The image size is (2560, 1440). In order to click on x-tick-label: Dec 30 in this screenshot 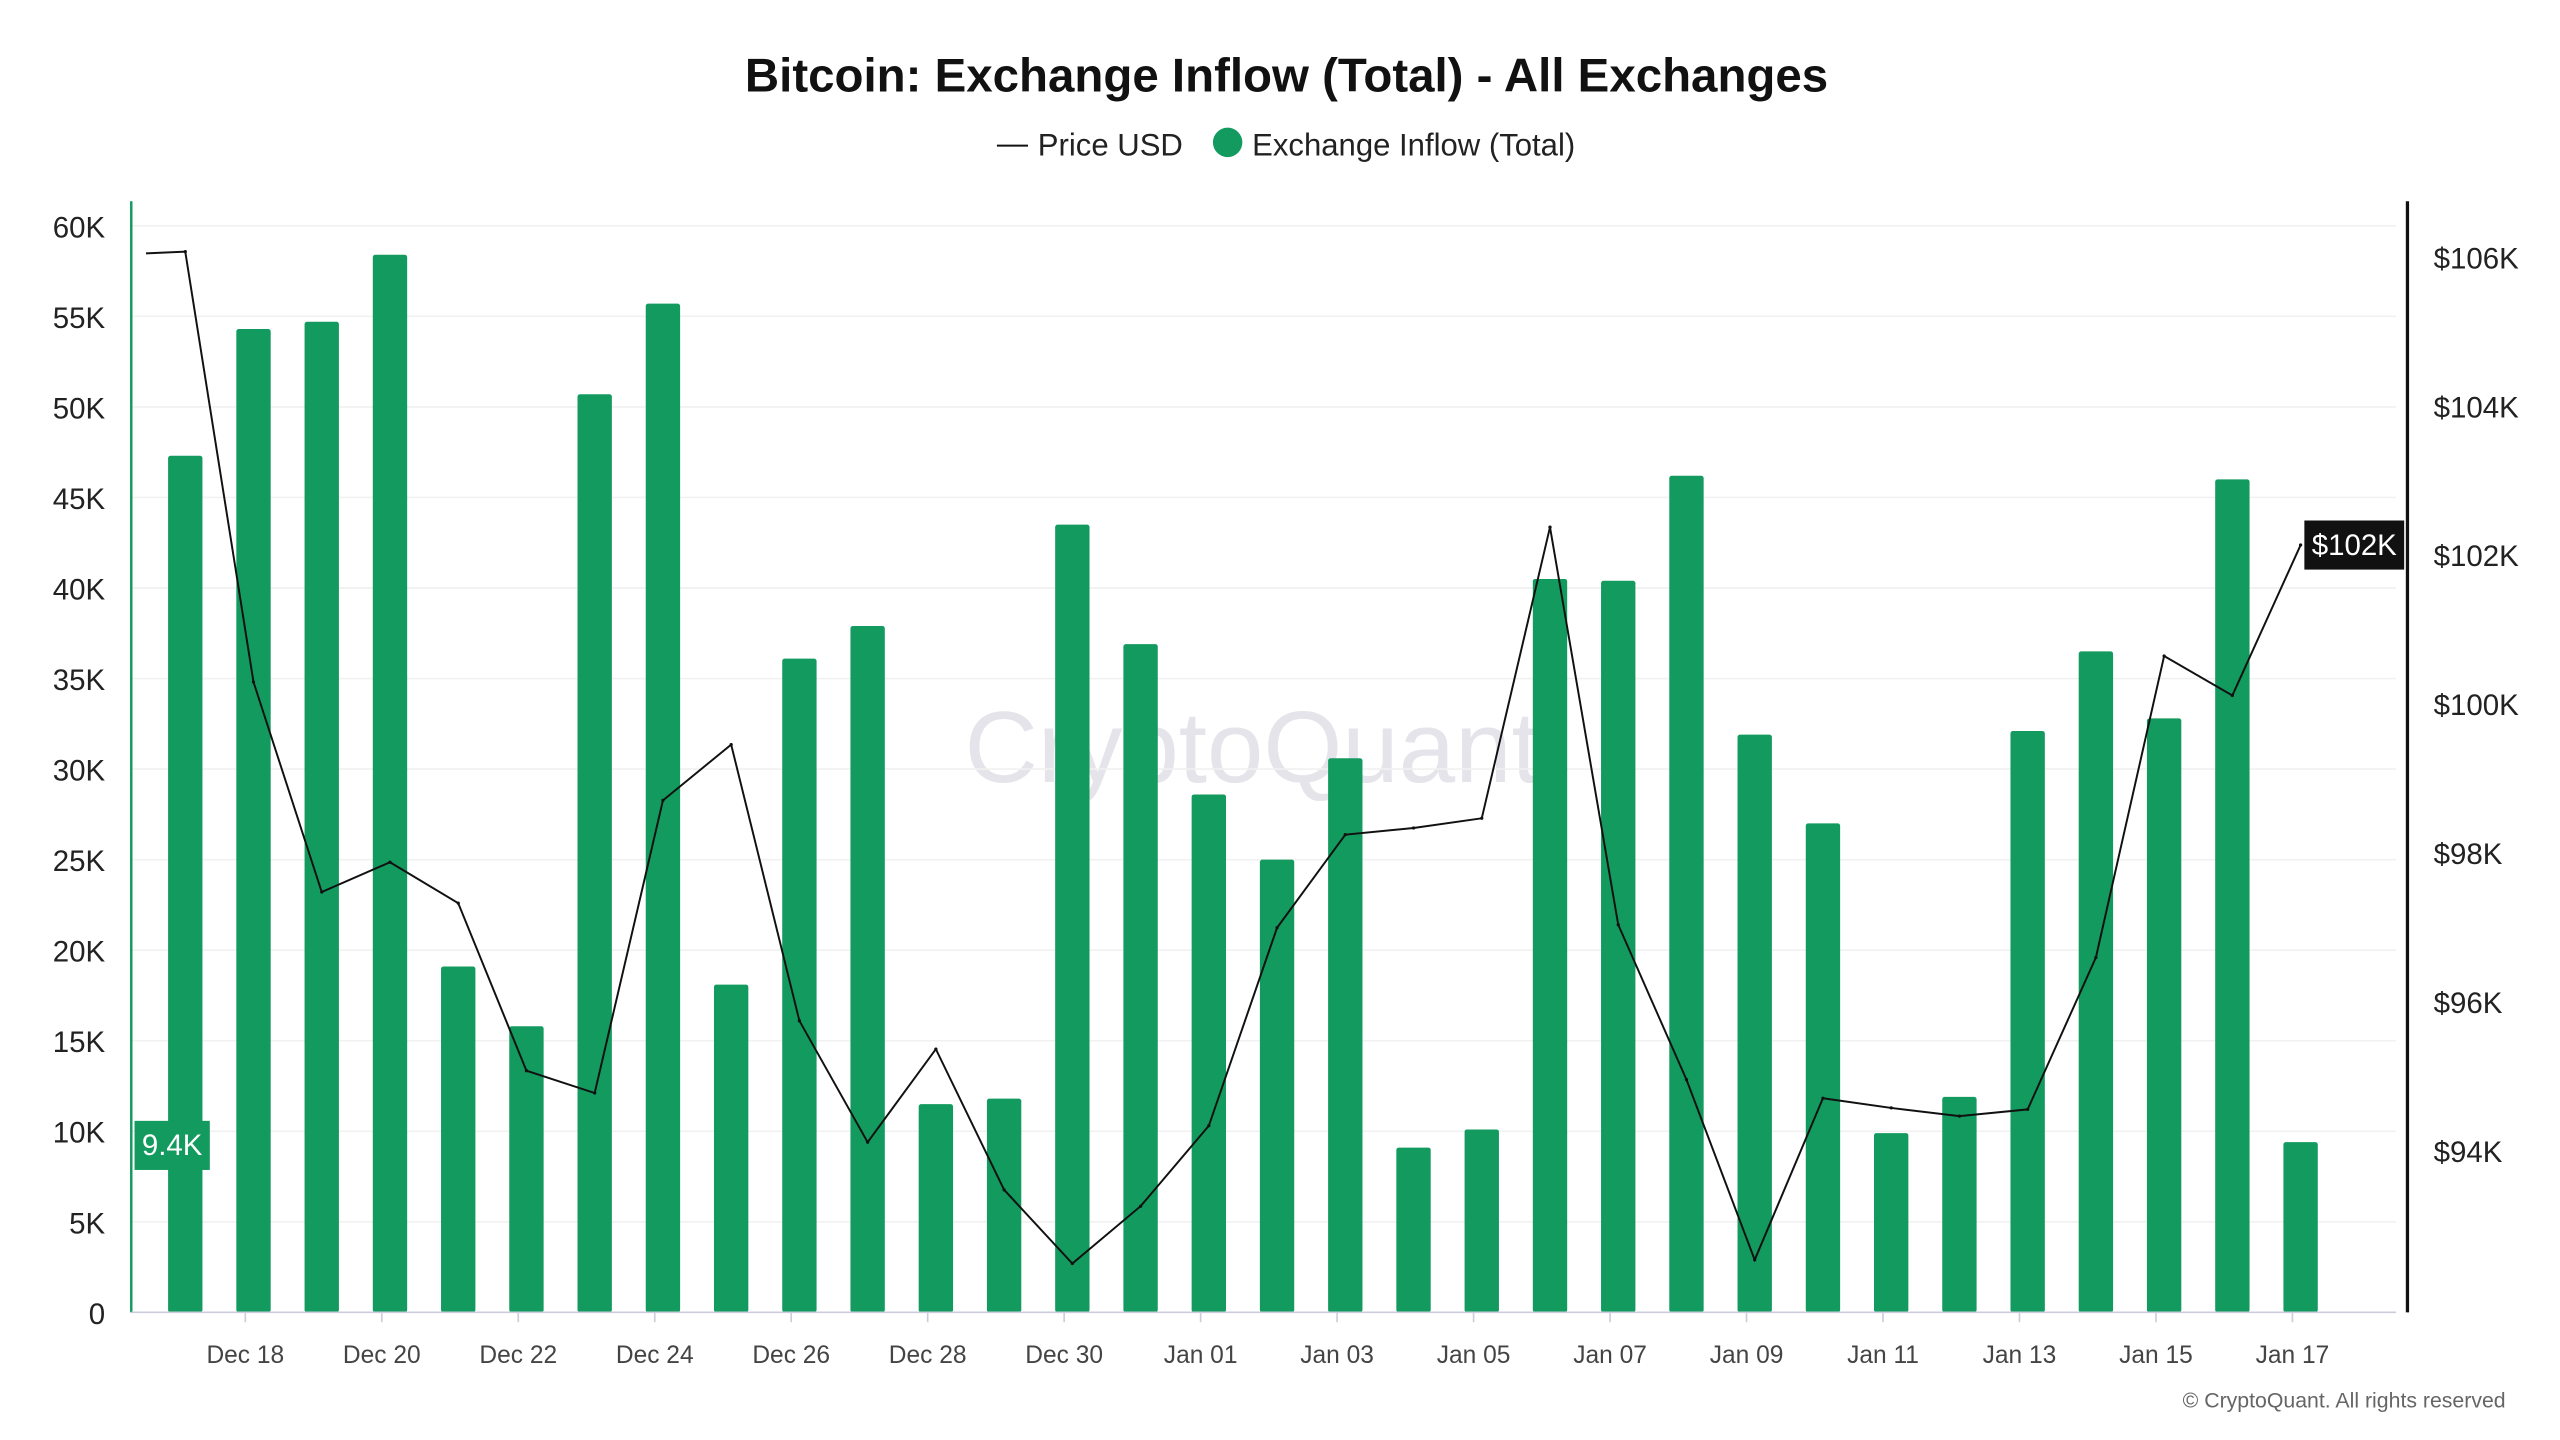, I will do `click(1064, 1355)`.